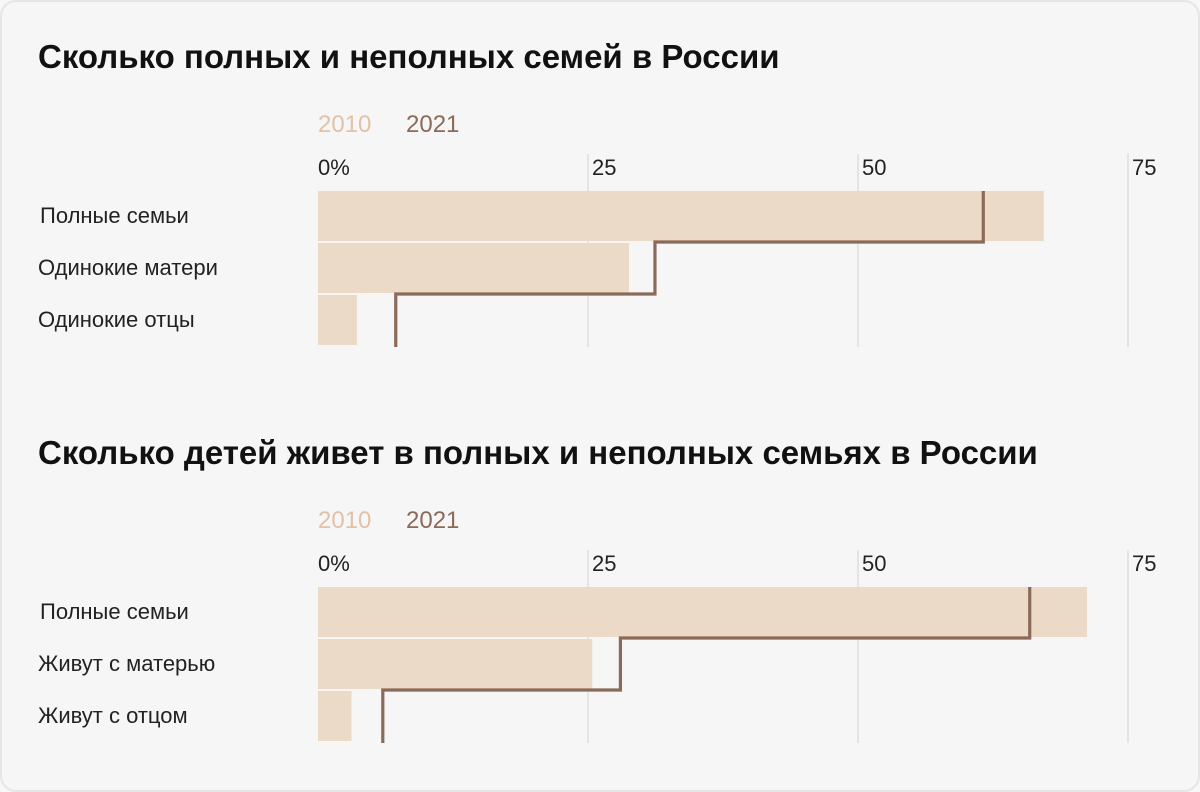 This screenshot has height=792, width=1200. Describe the element at coordinates (128, 267) in the screenshot. I see `category-label: Одинокие матери` at that location.